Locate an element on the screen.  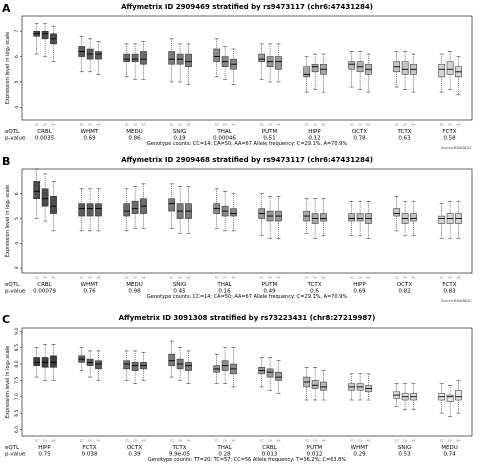
y-tick-label: 7.0 is located at coordinates (17, 396).